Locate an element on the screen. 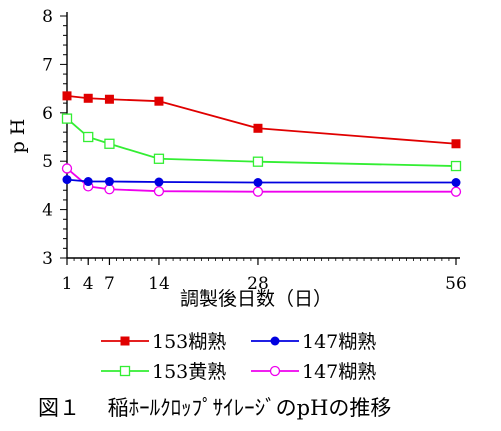 The width and height of the screenshot is (501, 431). x-axis-ticks: 1 4 7 14 28 56 is located at coordinates (264, 276).